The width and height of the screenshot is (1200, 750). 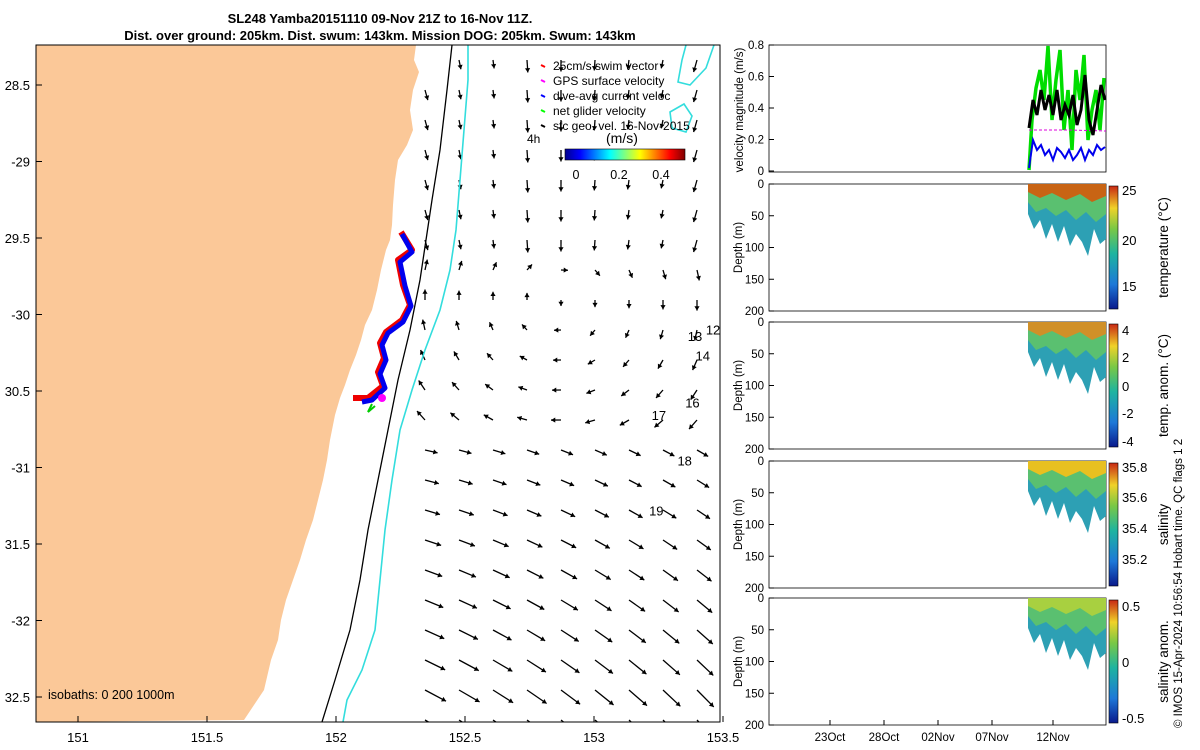 What do you see at coordinates (937, 738) in the screenshot?
I see `date-tick-label: 02Nov` at bounding box center [937, 738].